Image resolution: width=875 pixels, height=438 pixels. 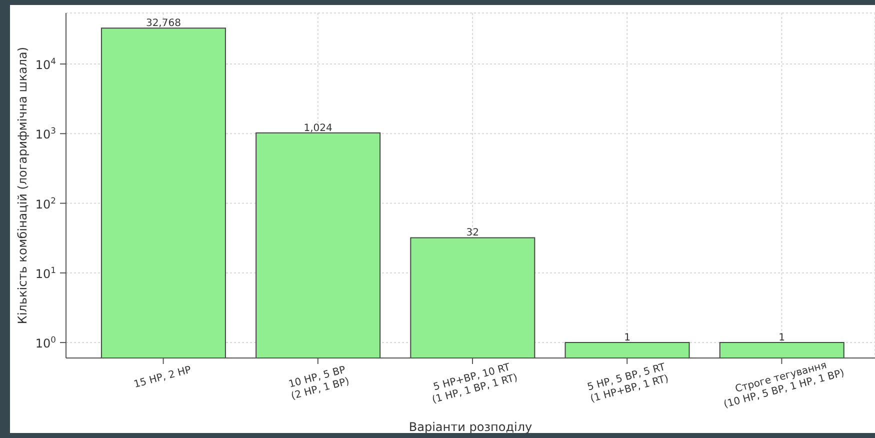 What do you see at coordinates (45, 203) in the screenshot?
I see `y-tick-label: 10$^{2}$` at bounding box center [45, 203].